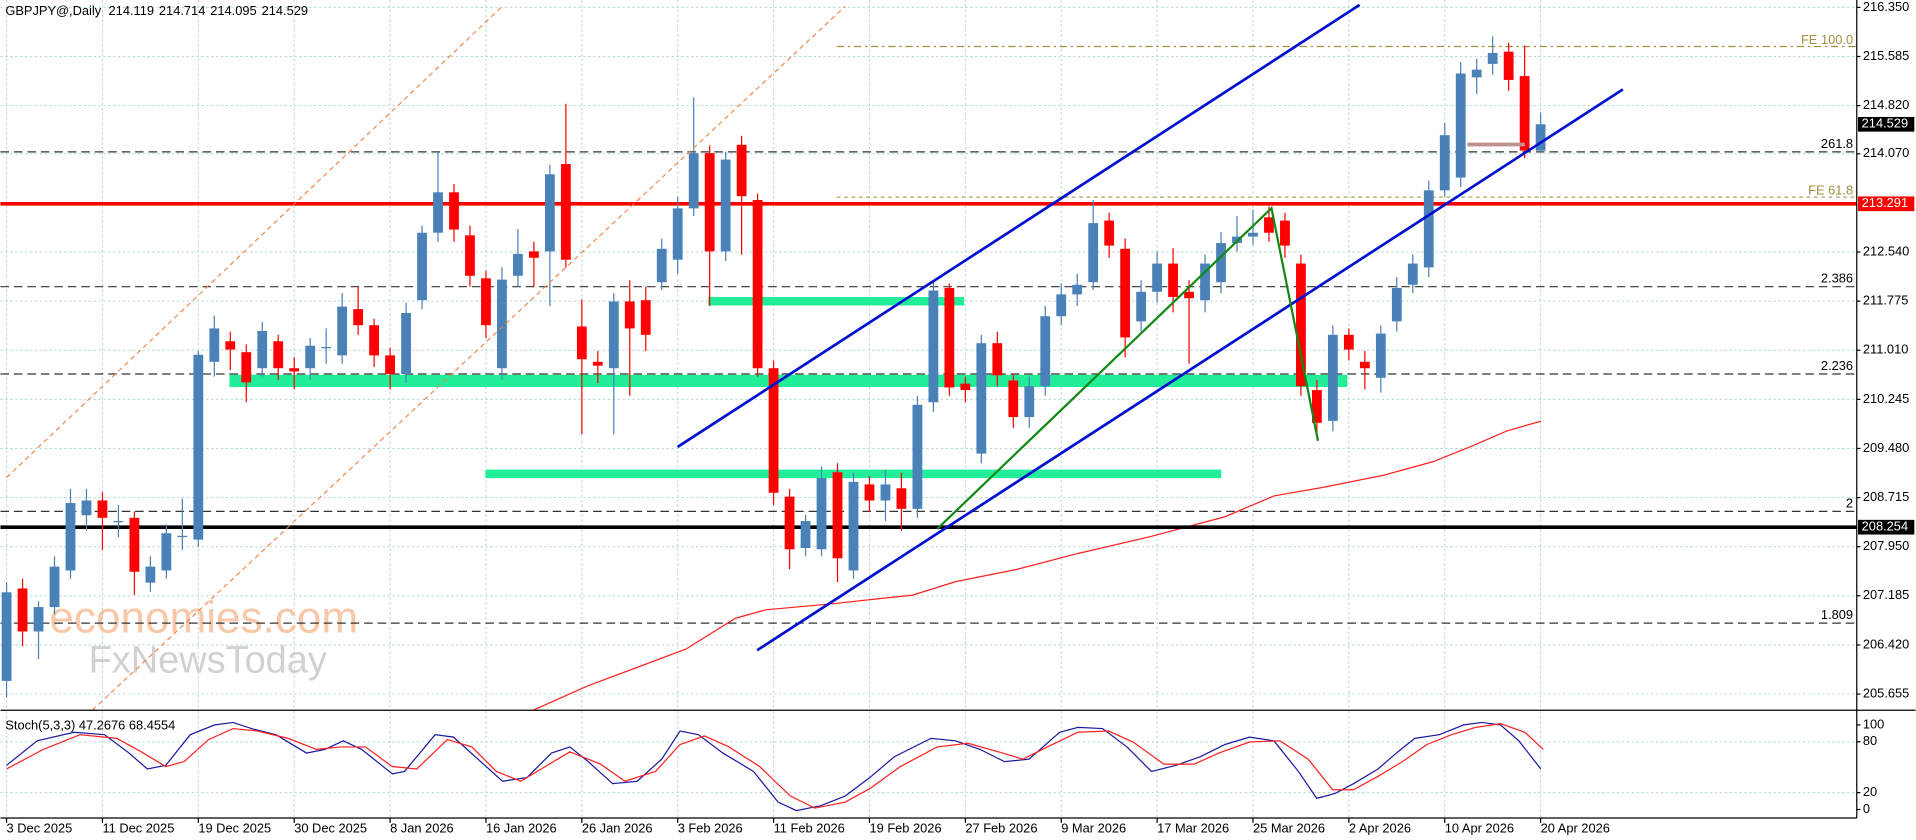 The image size is (1916, 840). Describe the element at coordinates (1873, 723) in the screenshot. I see `y-tick-label: 100` at that location.